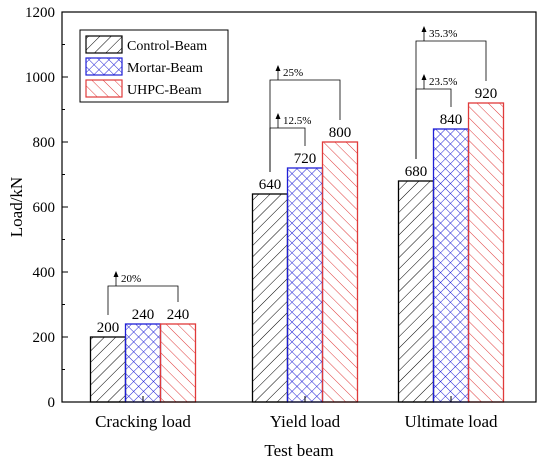  Describe the element at coordinates (164, 90) in the screenshot. I see `legend-label-uhpc-beam: UHPC-Beam` at that location.